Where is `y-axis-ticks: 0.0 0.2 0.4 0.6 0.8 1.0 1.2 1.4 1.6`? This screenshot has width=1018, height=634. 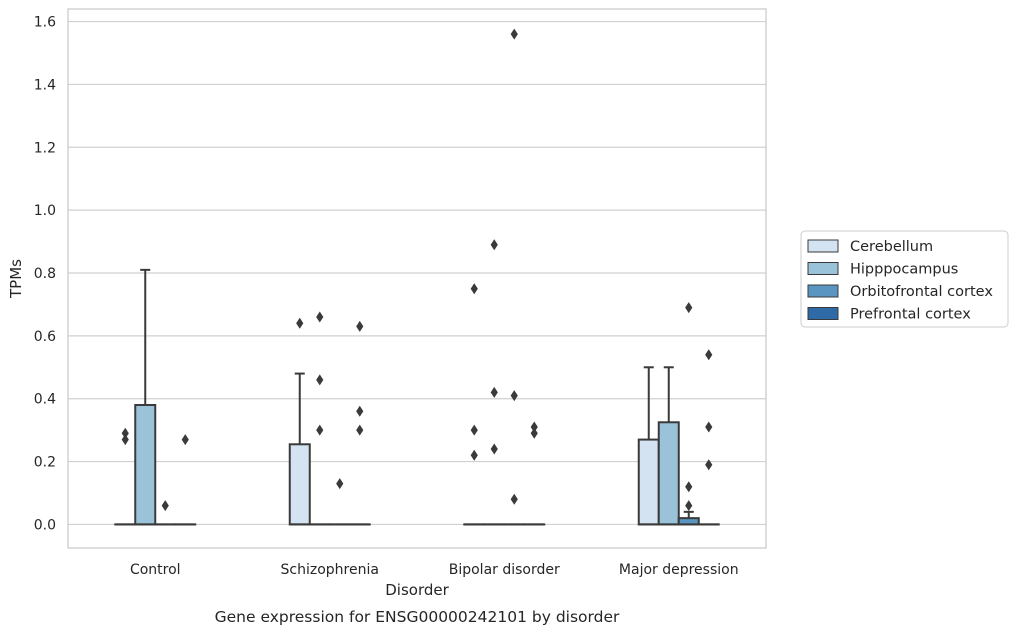 y-axis-ticks: 0.0 0.2 0.4 0.6 0.8 1.0 1.2 1.4 1.6 is located at coordinates (45, 274).